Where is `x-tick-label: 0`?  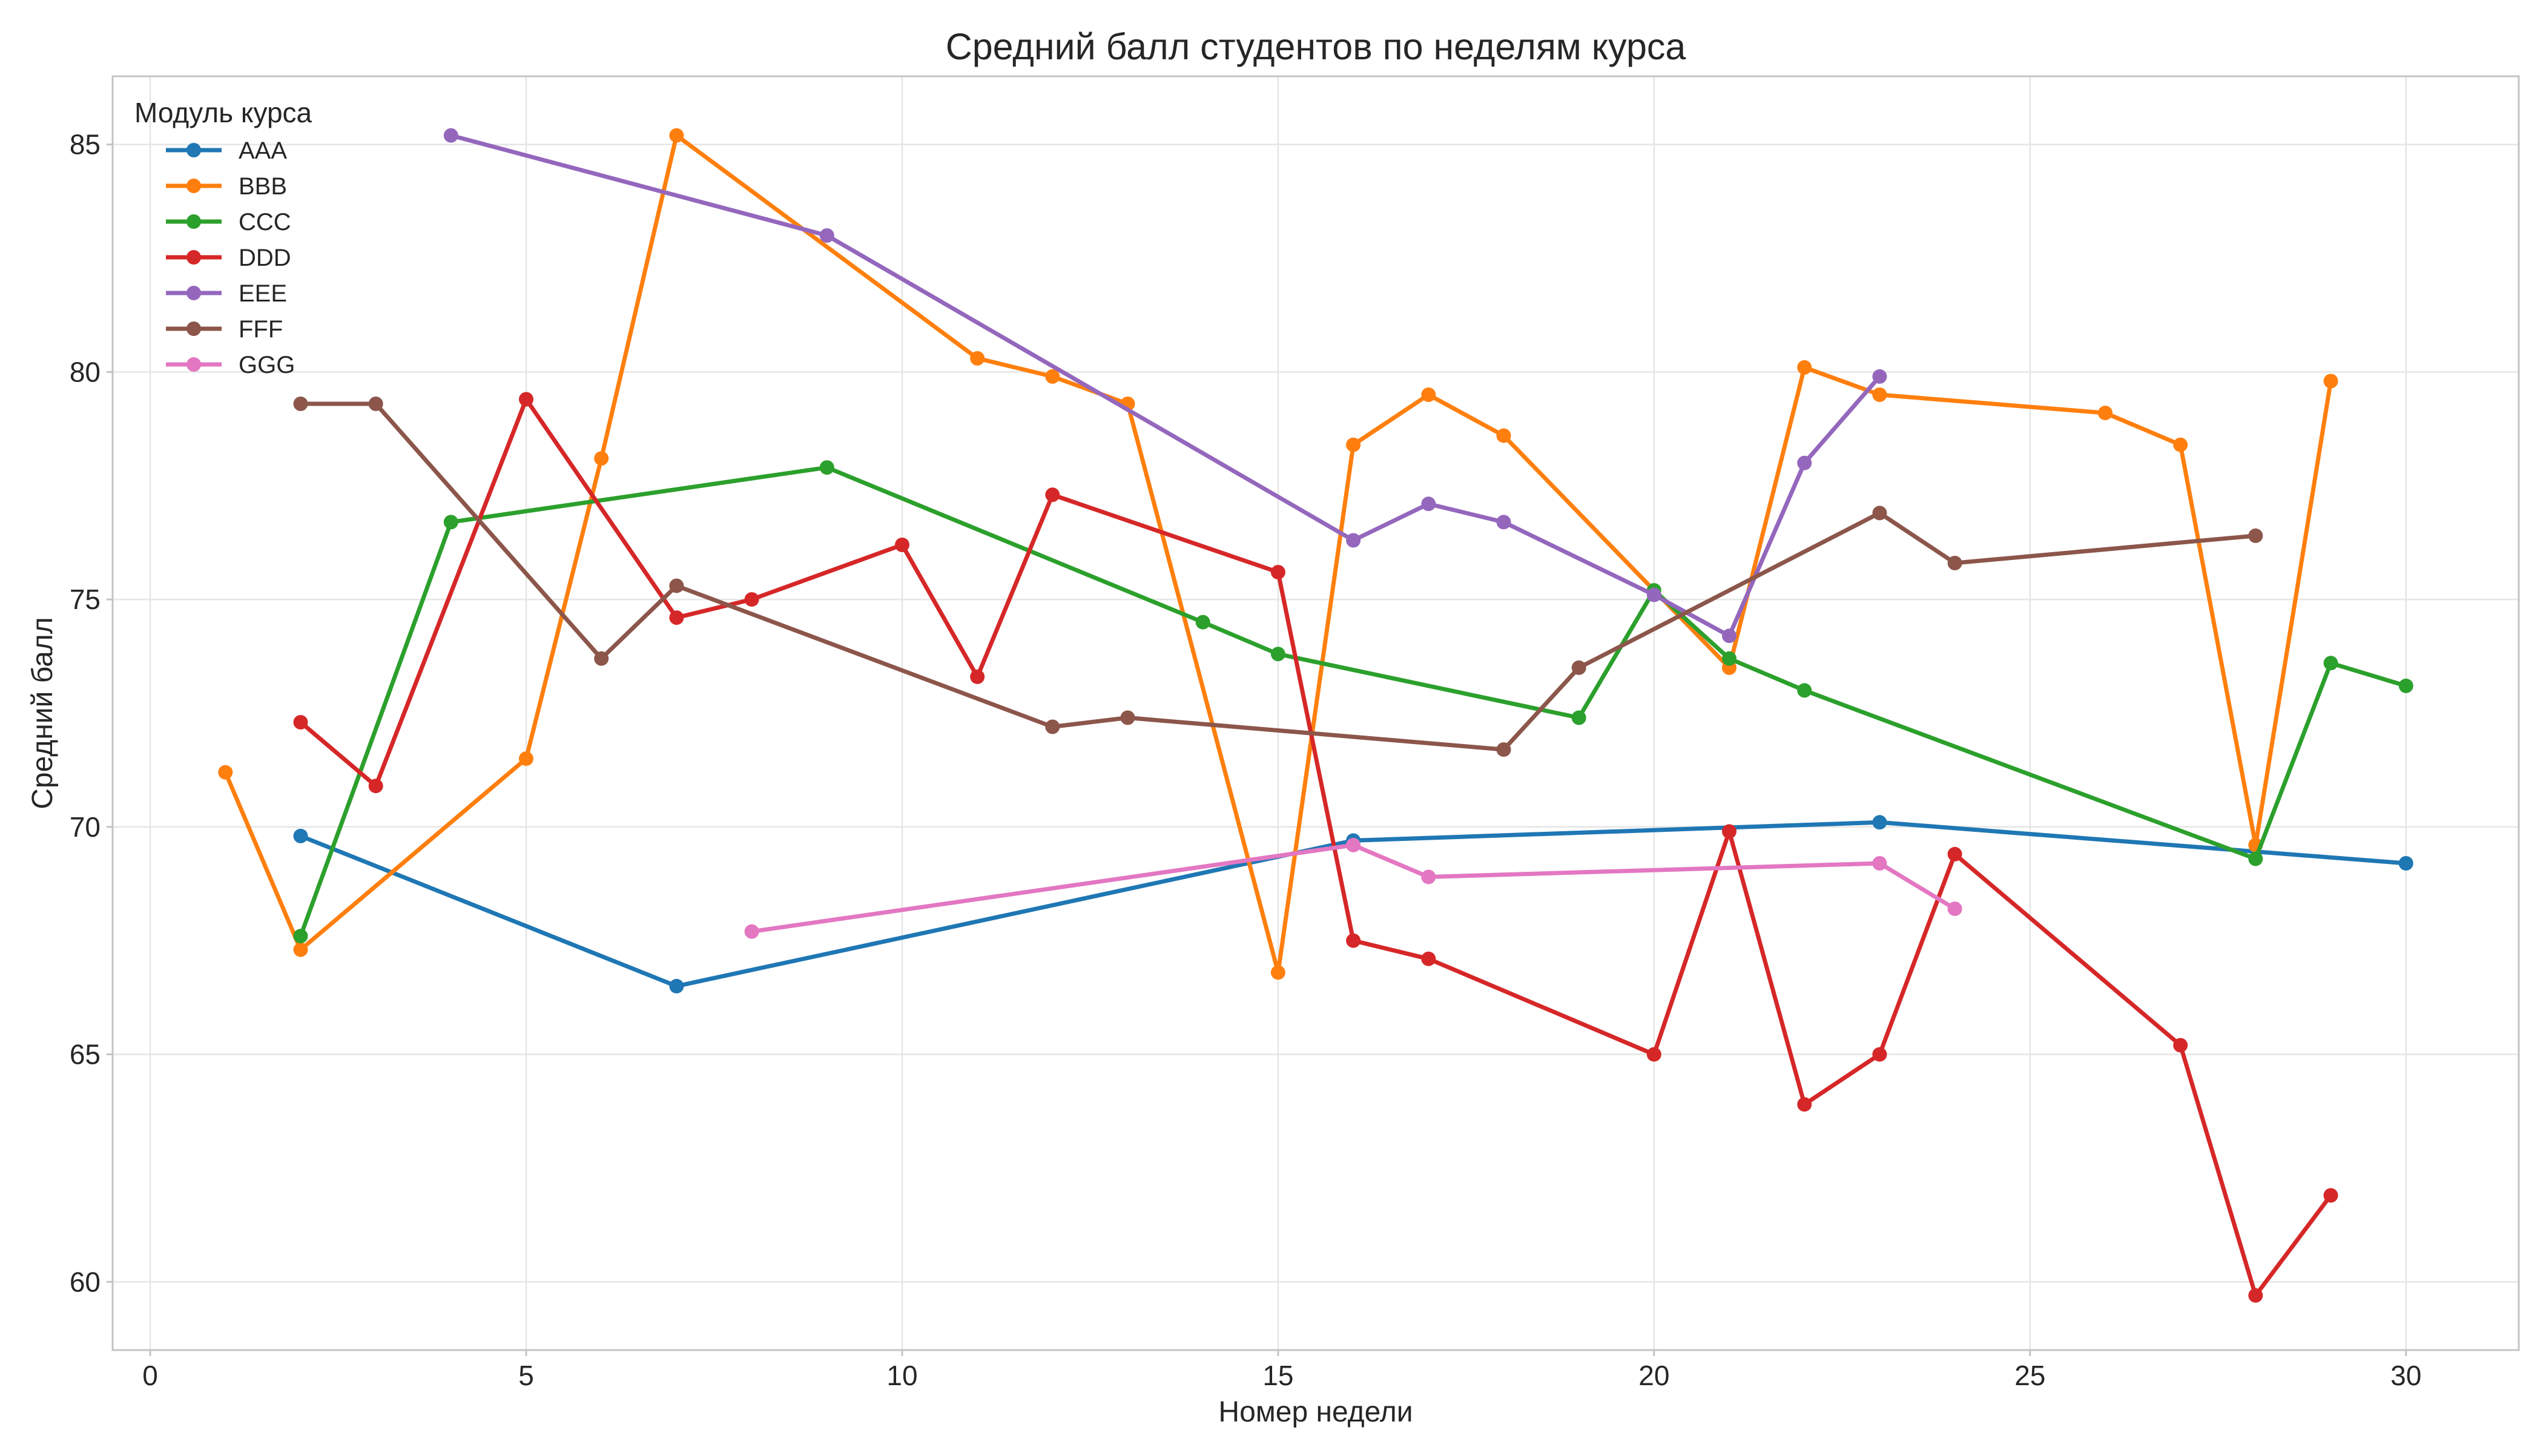 x-tick-label: 0 is located at coordinates (150, 1375).